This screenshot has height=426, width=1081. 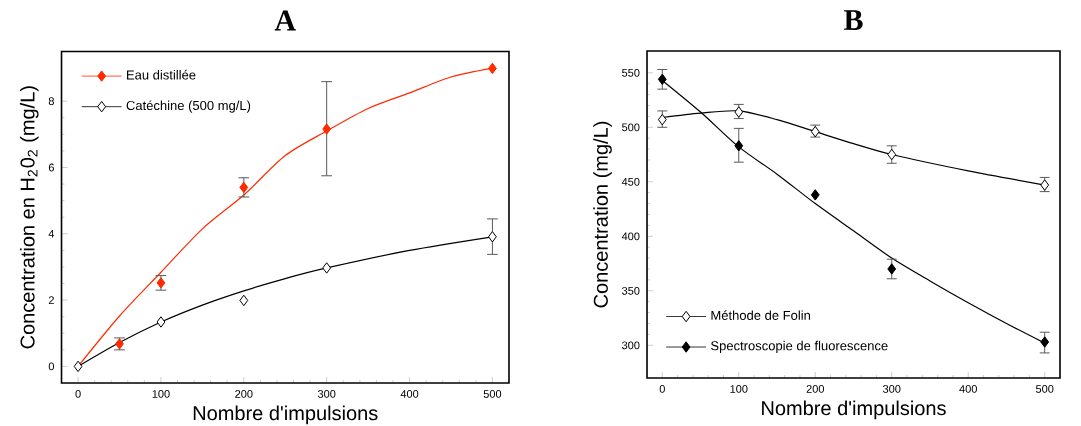 What do you see at coordinates (630, 236) in the screenshot?
I see `y-tick-label: 400` at bounding box center [630, 236].